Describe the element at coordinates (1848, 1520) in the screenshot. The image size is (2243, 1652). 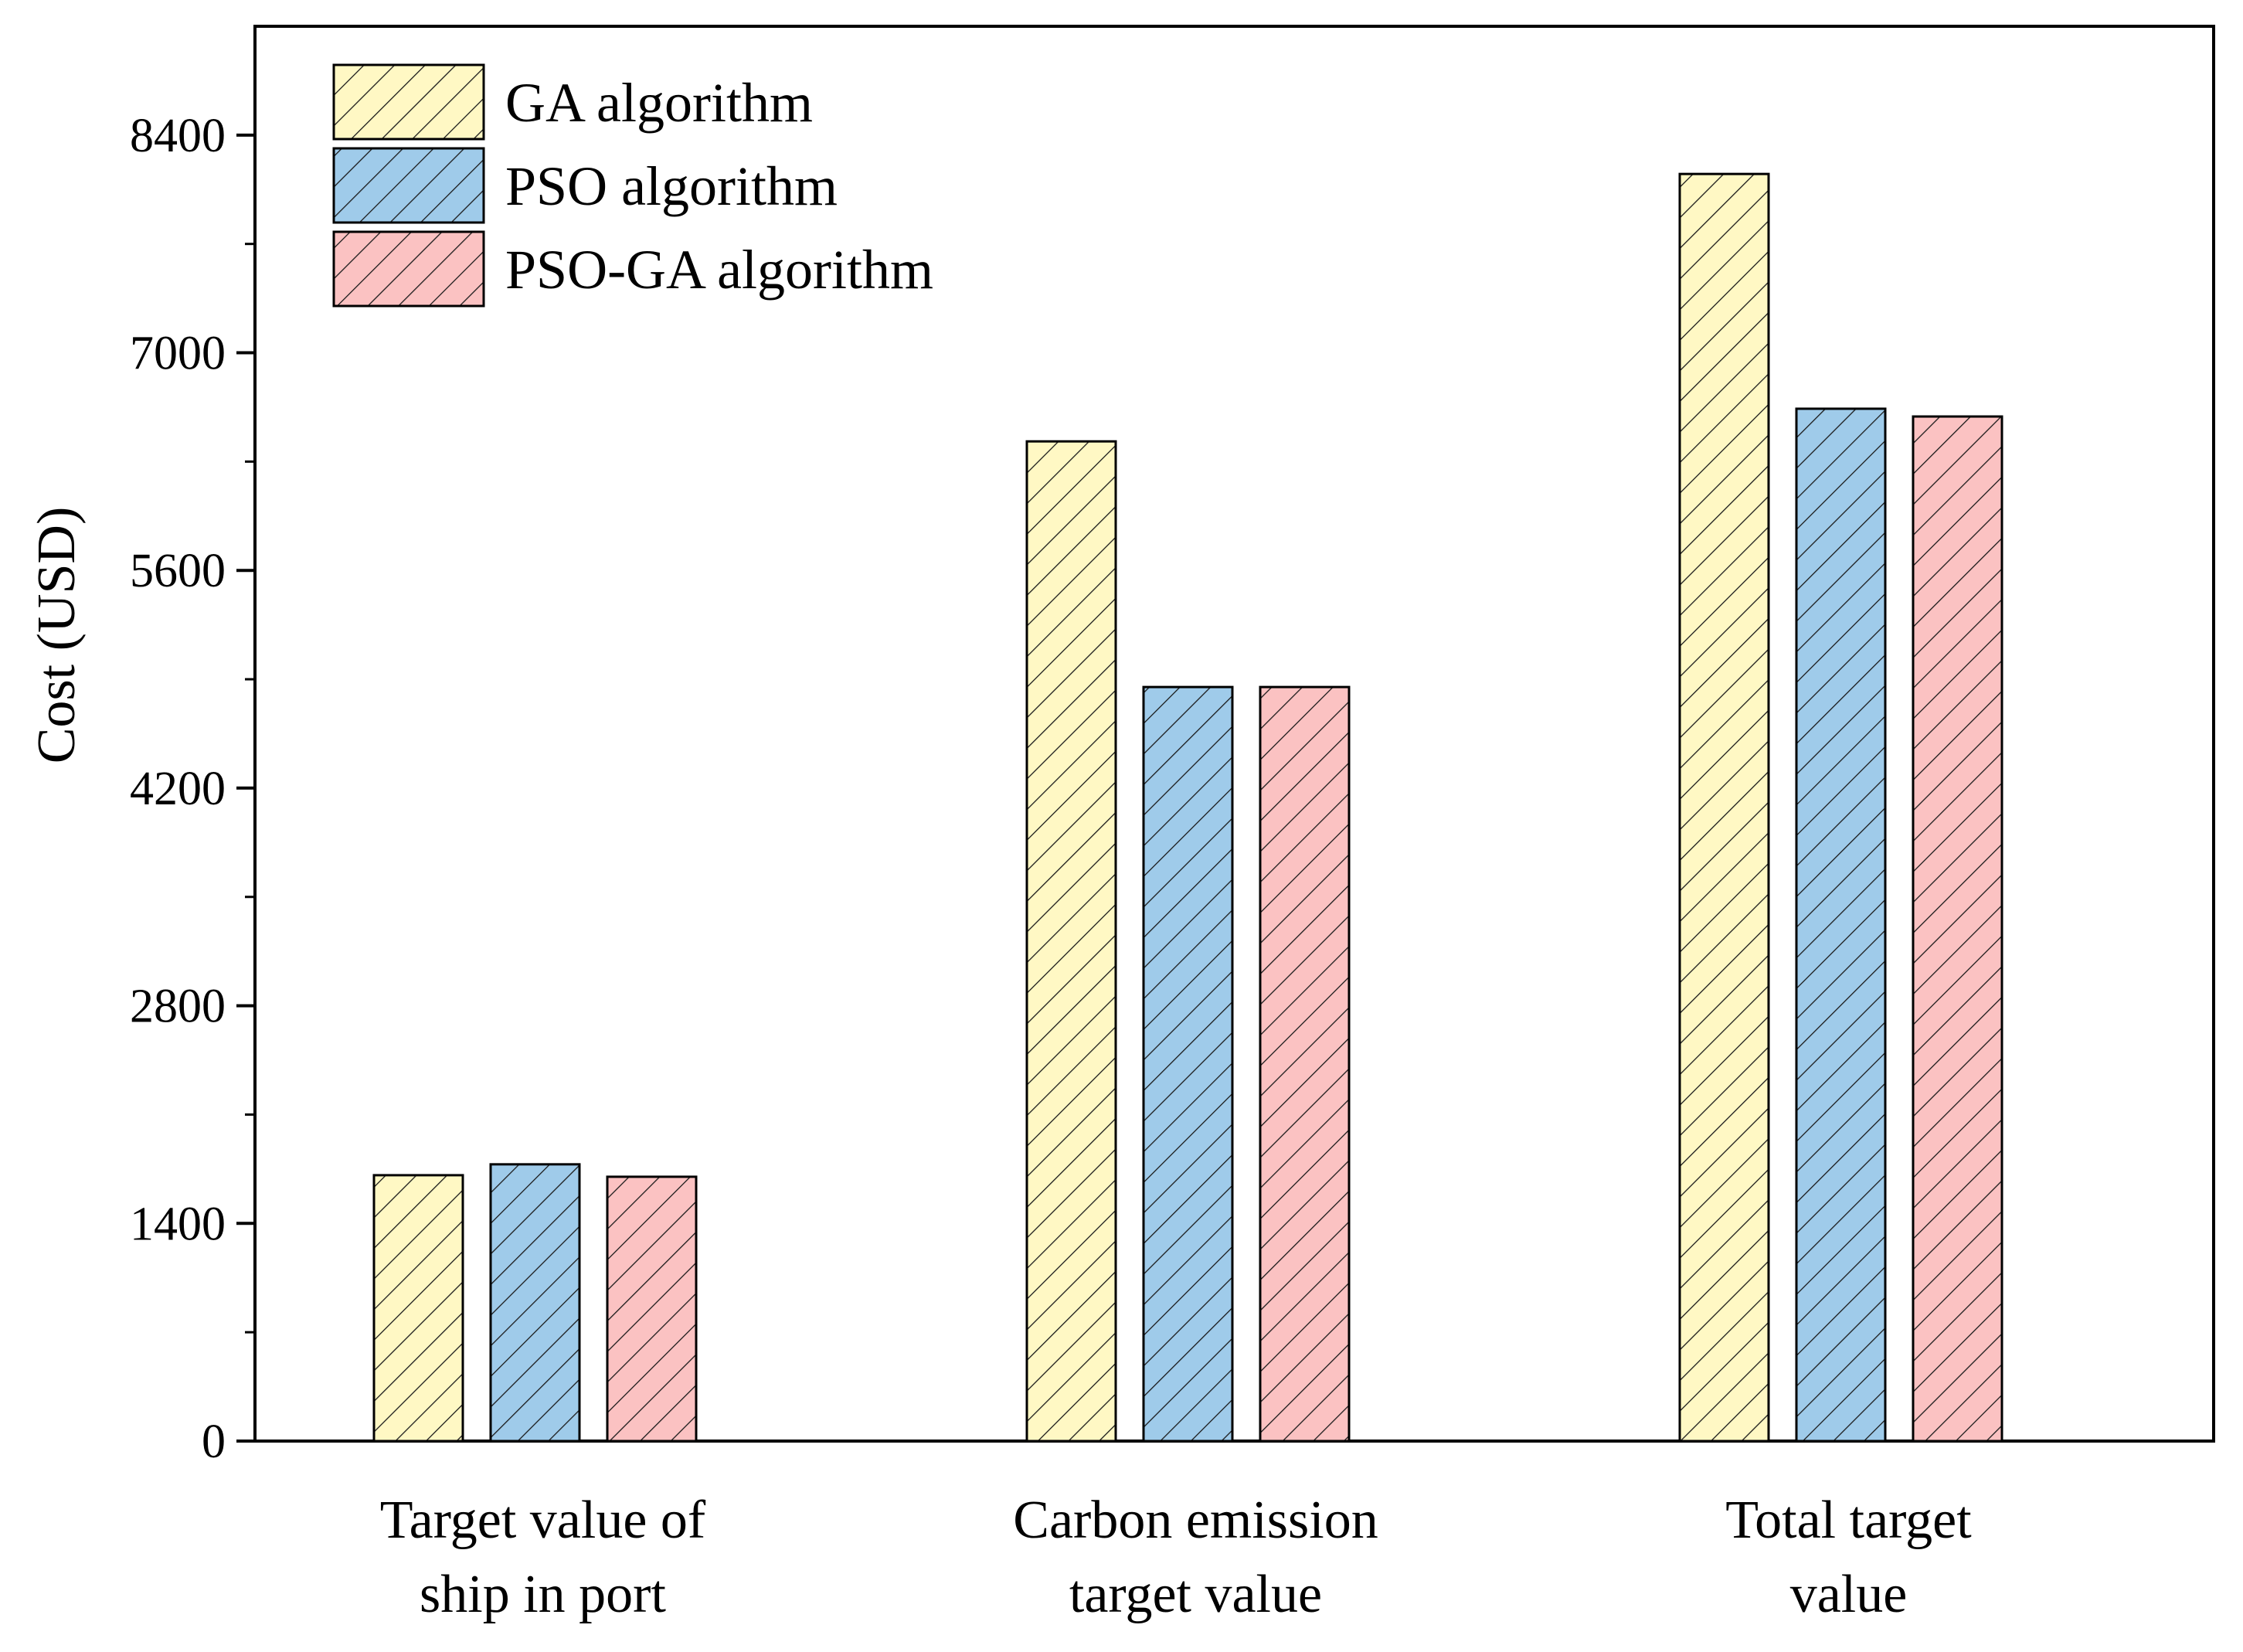
I see `x-category-label-line: Total target` at that location.